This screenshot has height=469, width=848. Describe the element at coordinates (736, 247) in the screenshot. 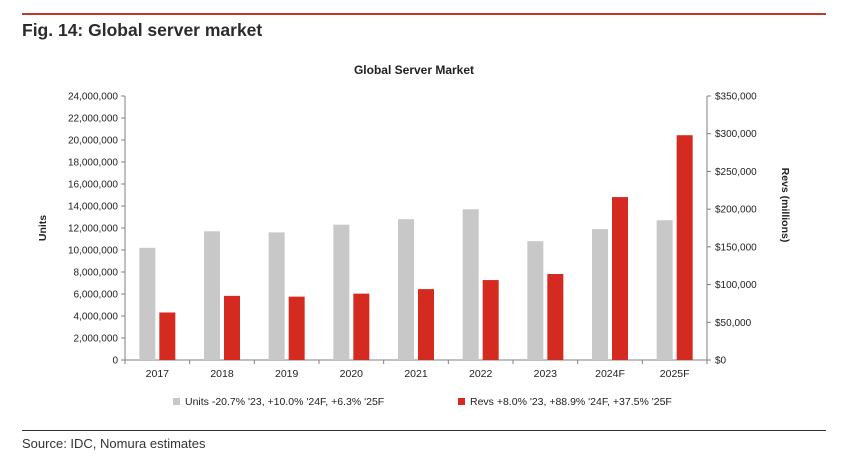

I see `y2-tick-label: $150,000` at that location.